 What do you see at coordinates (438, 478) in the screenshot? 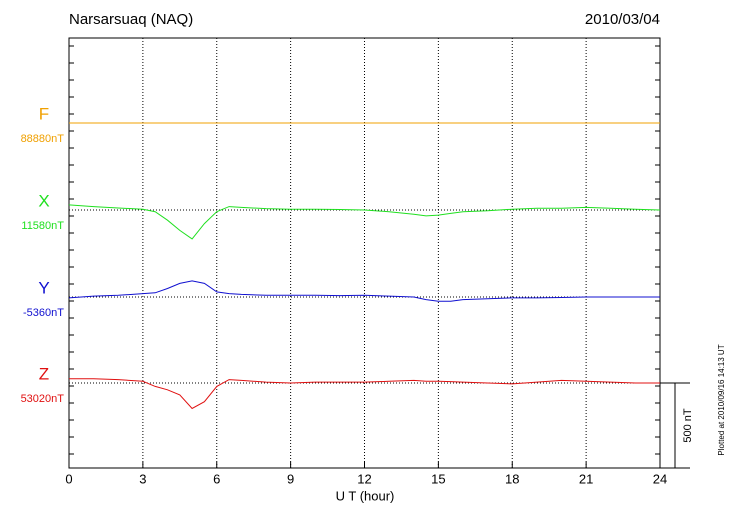
I see `x-tick-label: 15` at bounding box center [438, 478].